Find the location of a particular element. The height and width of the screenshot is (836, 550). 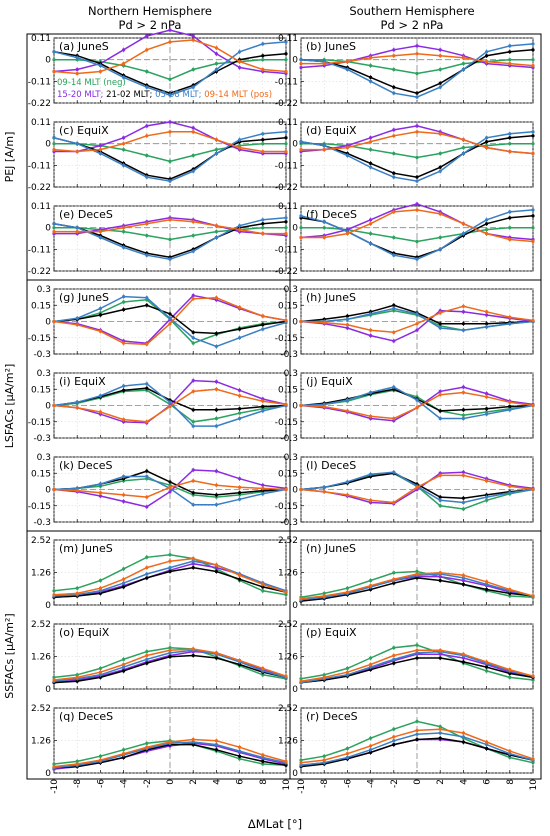

y-tick-label: -0.15 is located at coordinates (286, 507).